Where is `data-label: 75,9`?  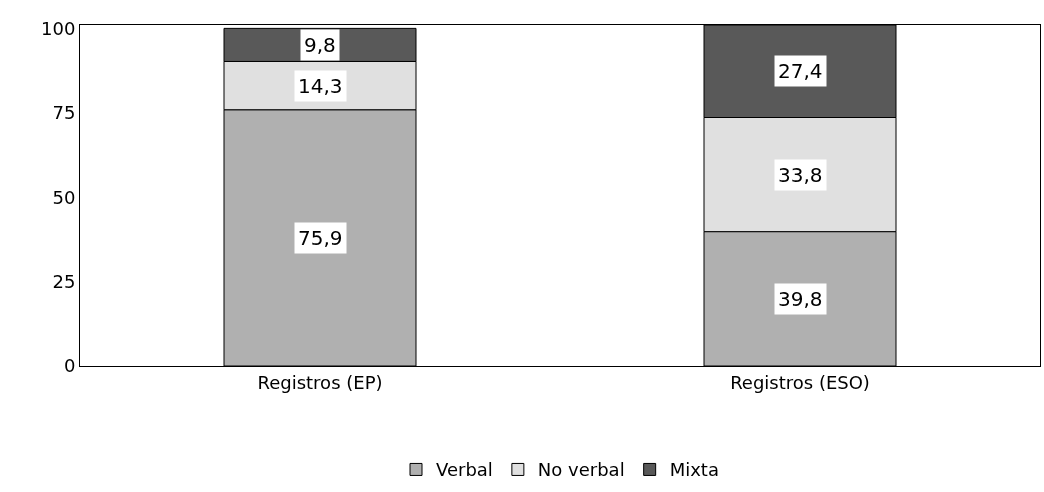 data-label: 75,9 is located at coordinates (320, 238).